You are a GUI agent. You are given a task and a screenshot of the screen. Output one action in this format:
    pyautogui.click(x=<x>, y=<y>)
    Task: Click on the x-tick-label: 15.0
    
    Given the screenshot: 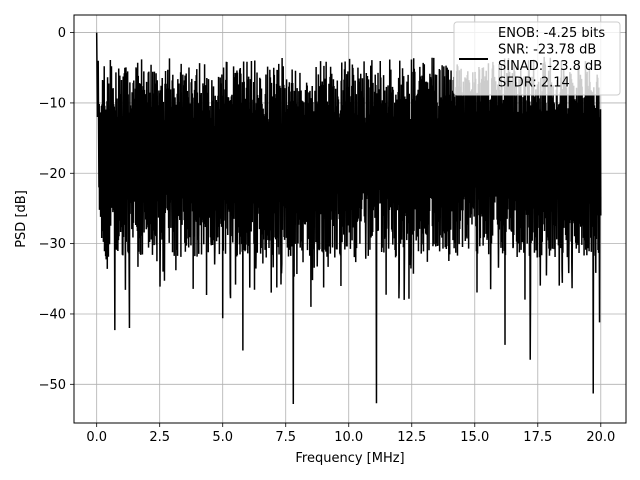 What is the action you would take?
    pyautogui.click(x=474, y=437)
    